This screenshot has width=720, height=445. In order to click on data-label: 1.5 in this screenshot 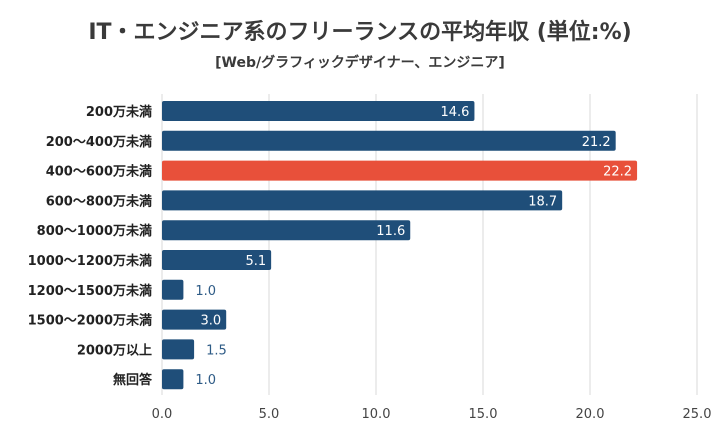, I will do `click(216, 350)`.